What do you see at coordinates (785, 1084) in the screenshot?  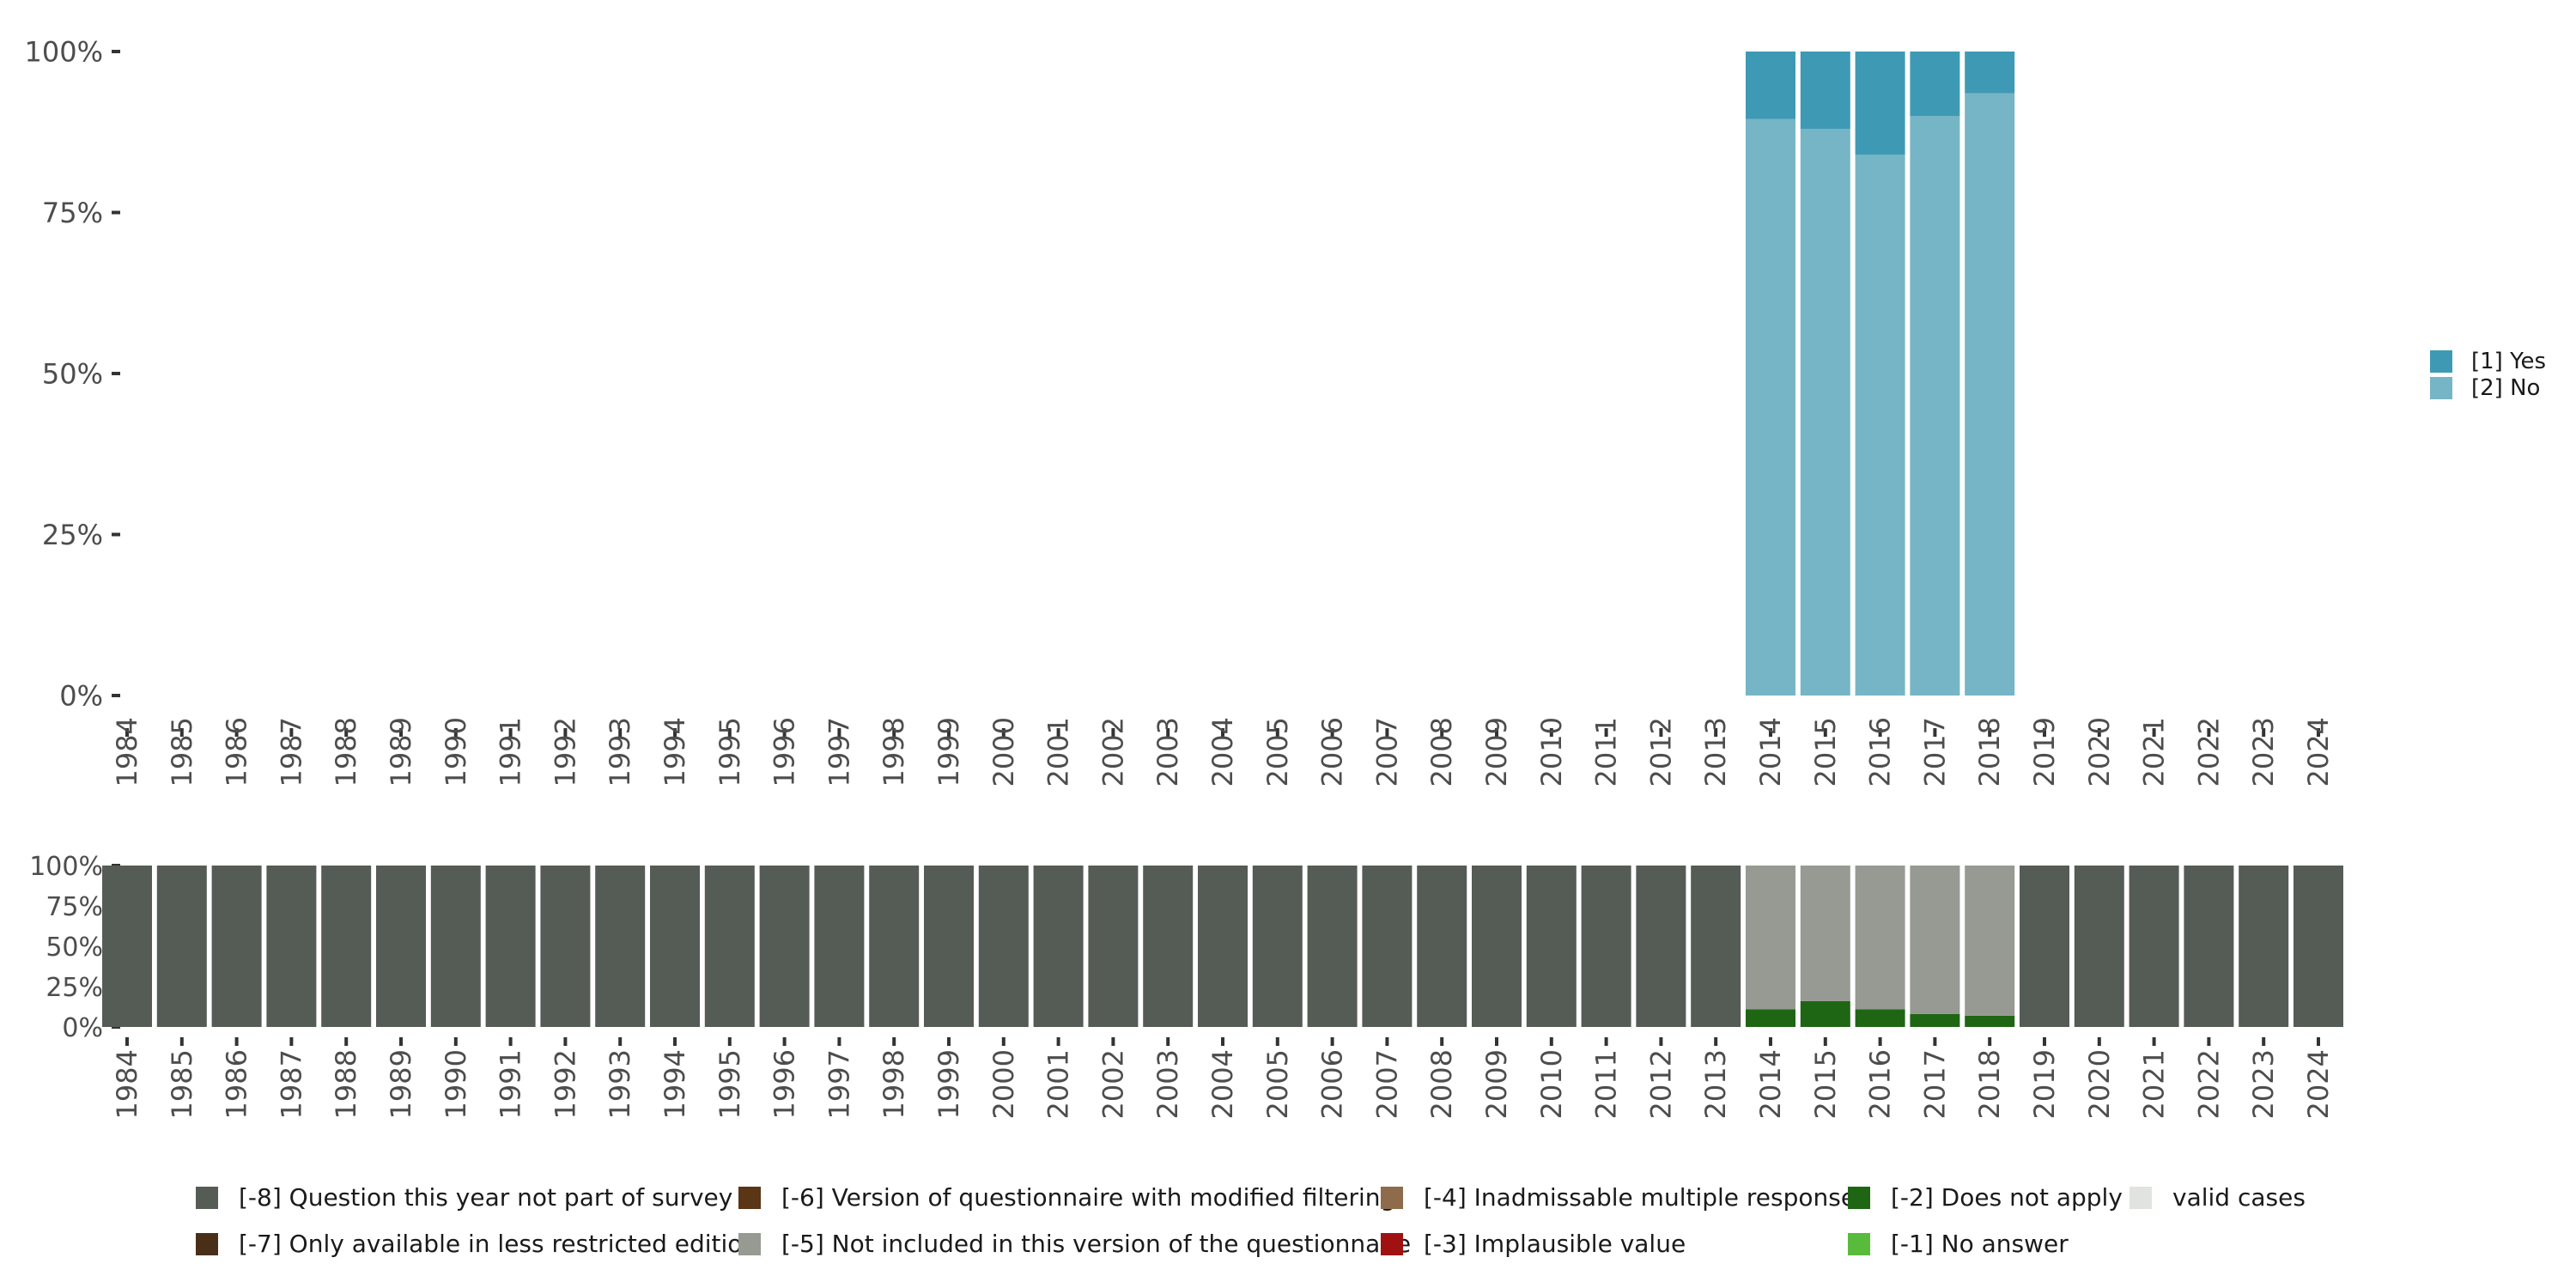 I see `x-tick-label: 1996` at bounding box center [785, 1084].